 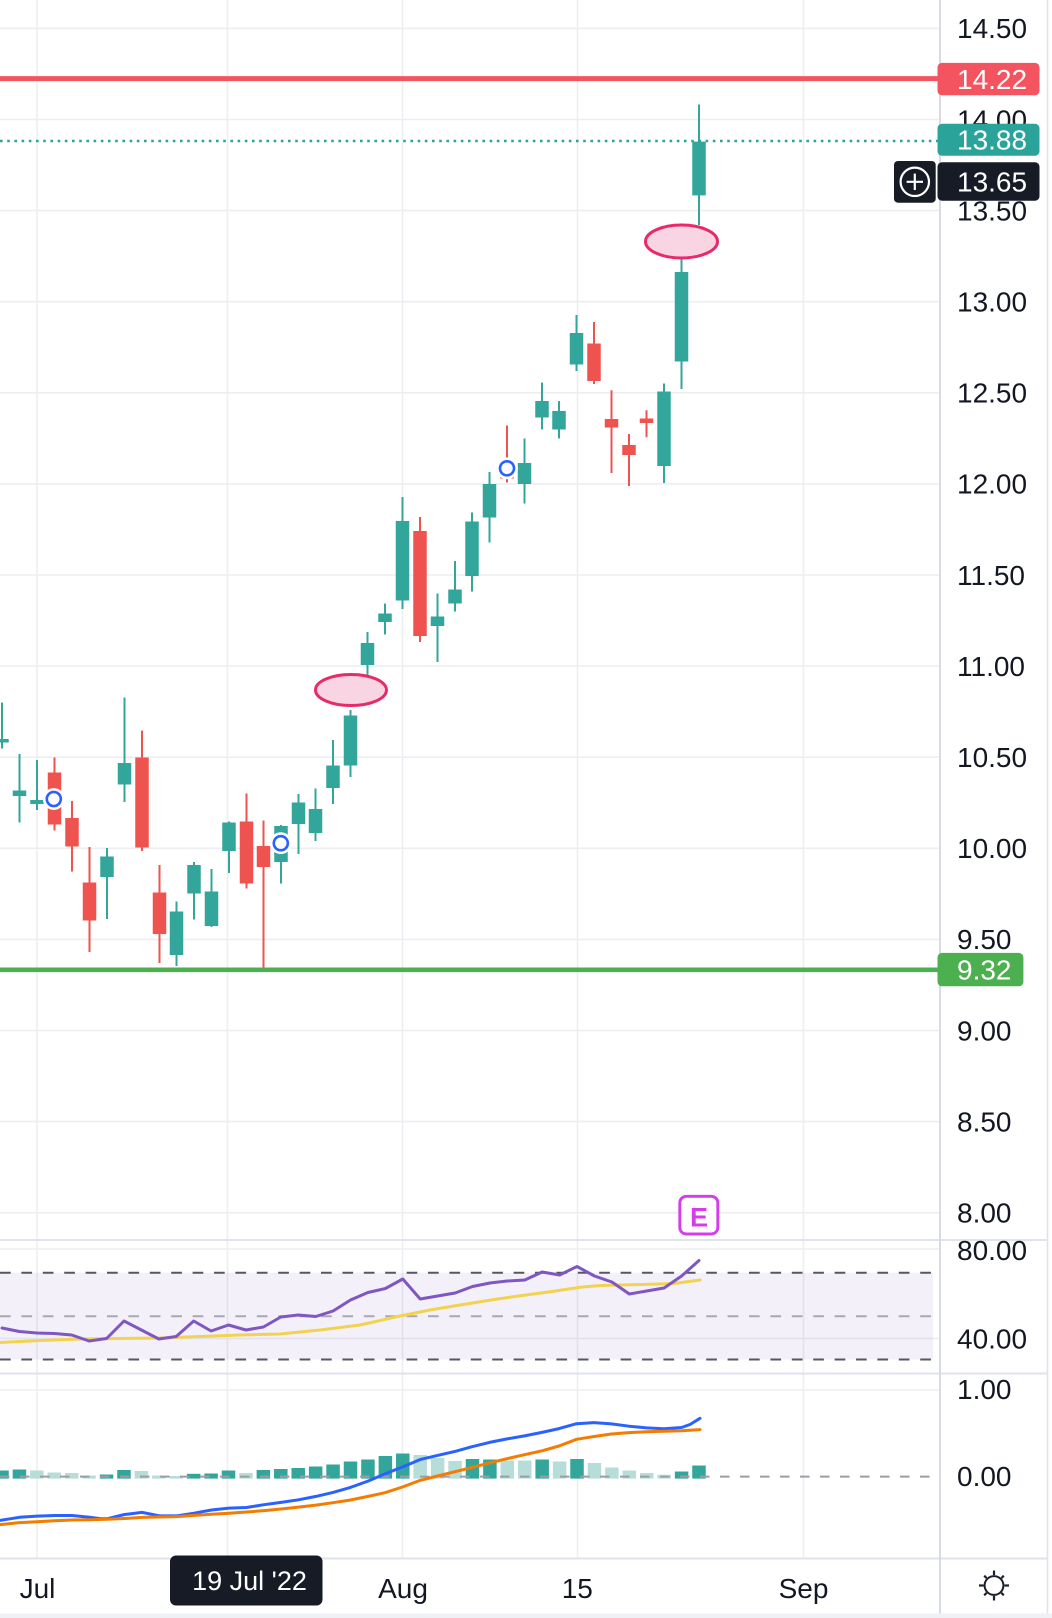 I want to click on svg-text: E, so click(x=699, y=1218).